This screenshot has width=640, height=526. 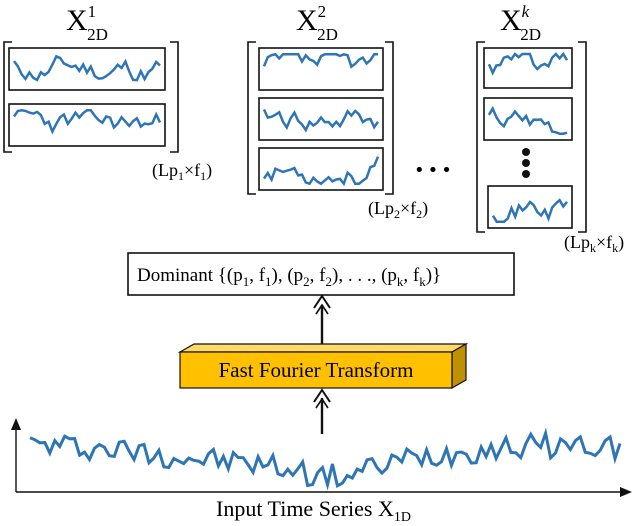 What do you see at coordinates (434, 170) in the screenshot?
I see `horizontal-ellipsis: •••` at bounding box center [434, 170].